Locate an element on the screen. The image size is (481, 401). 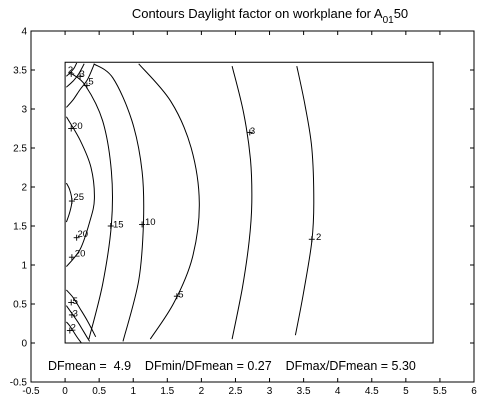
x-tick-label: 3 is located at coordinates (270, 391).